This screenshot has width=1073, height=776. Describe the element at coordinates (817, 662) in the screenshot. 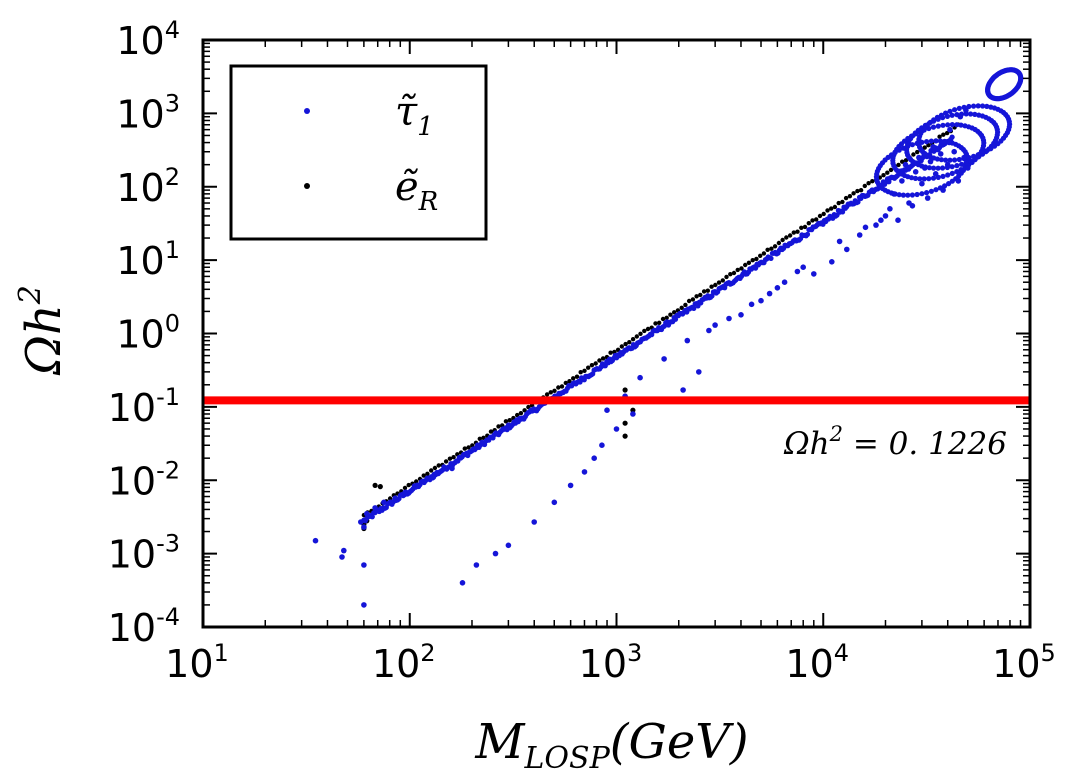

I see `x-tick-label: 104` at that location.